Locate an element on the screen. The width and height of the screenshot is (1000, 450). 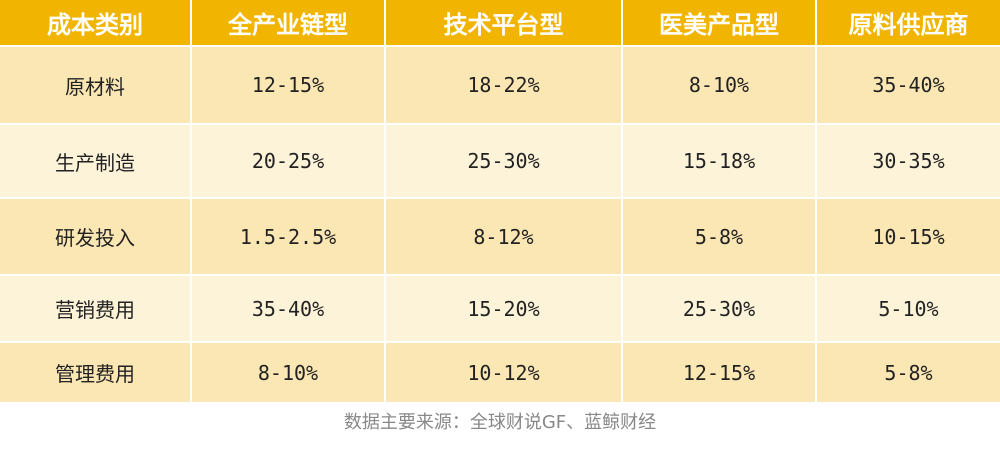
row-label: 营销费用 is located at coordinates (96, 308).